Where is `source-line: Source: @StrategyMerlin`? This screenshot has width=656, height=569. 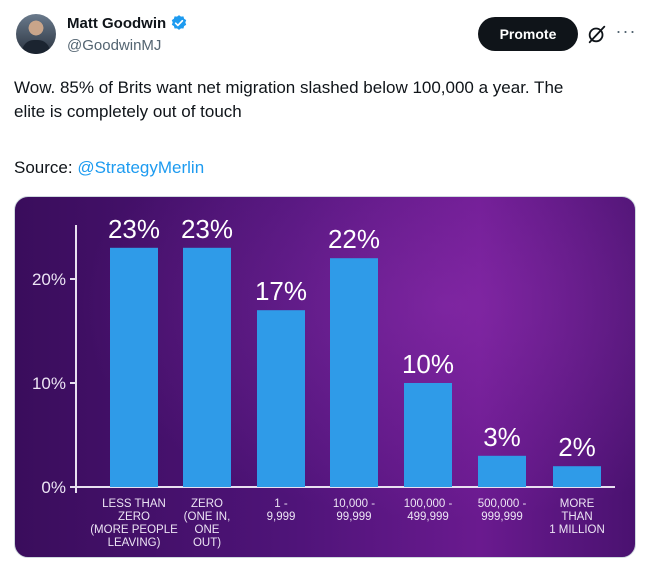
source-line: Source: @StrategyMerlin is located at coordinates (109, 168).